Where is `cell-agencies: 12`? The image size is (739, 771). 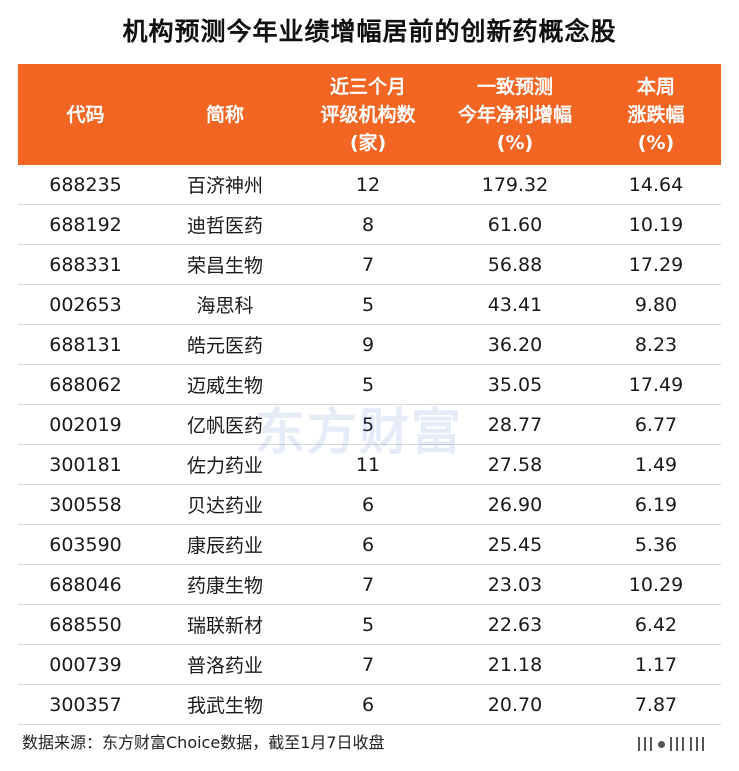 cell-agencies: 12 is located at coordinates (368, 184).